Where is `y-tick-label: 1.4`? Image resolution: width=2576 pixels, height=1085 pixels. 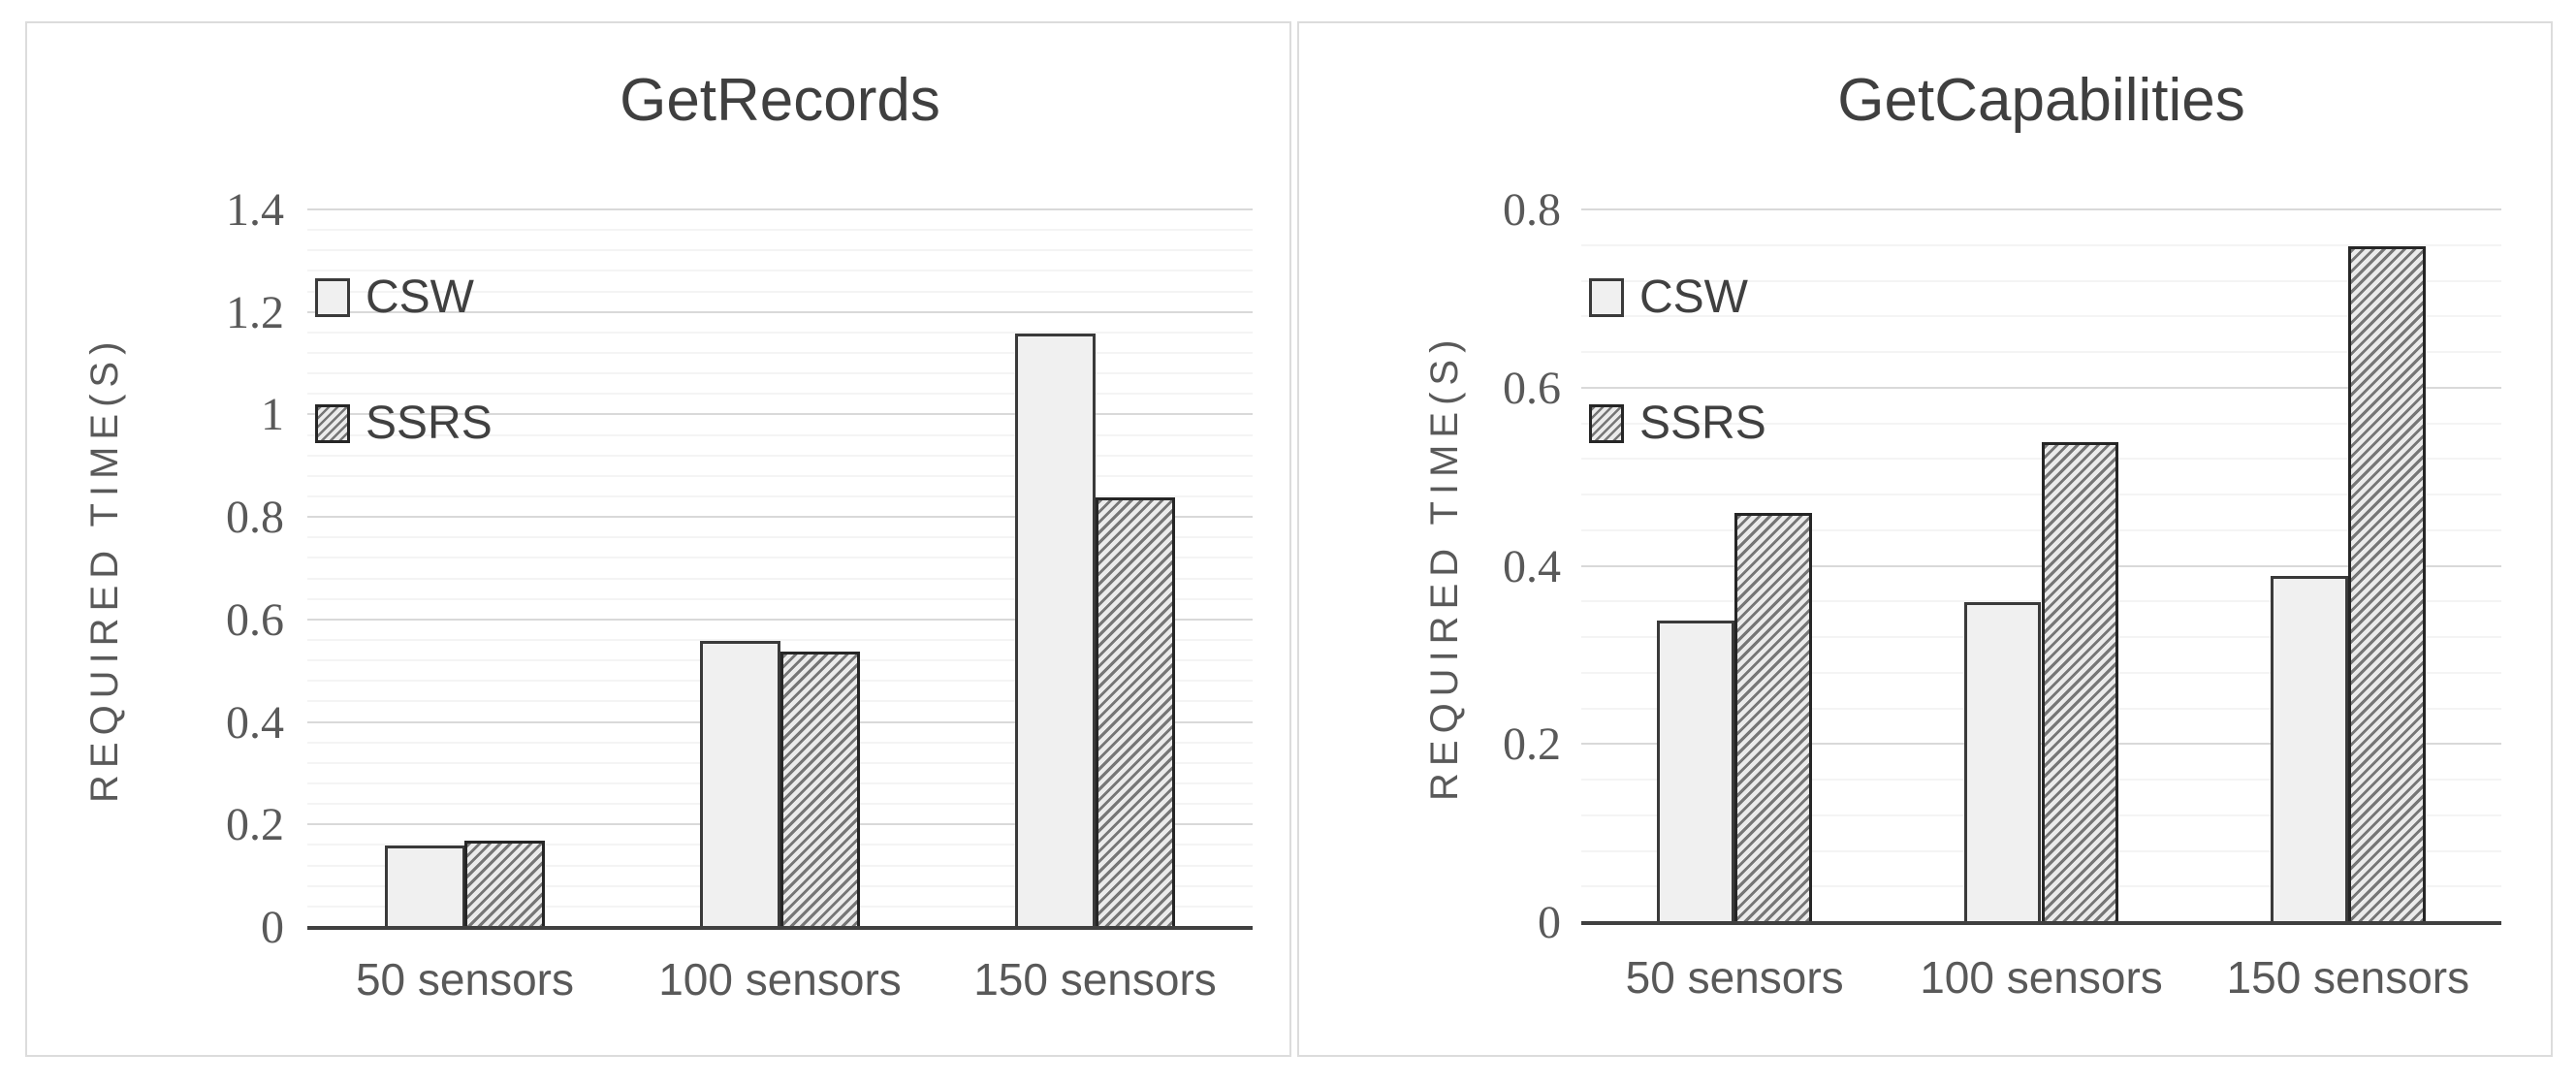
y-tick-label: 1.4 is located at coordinates (255, 210).